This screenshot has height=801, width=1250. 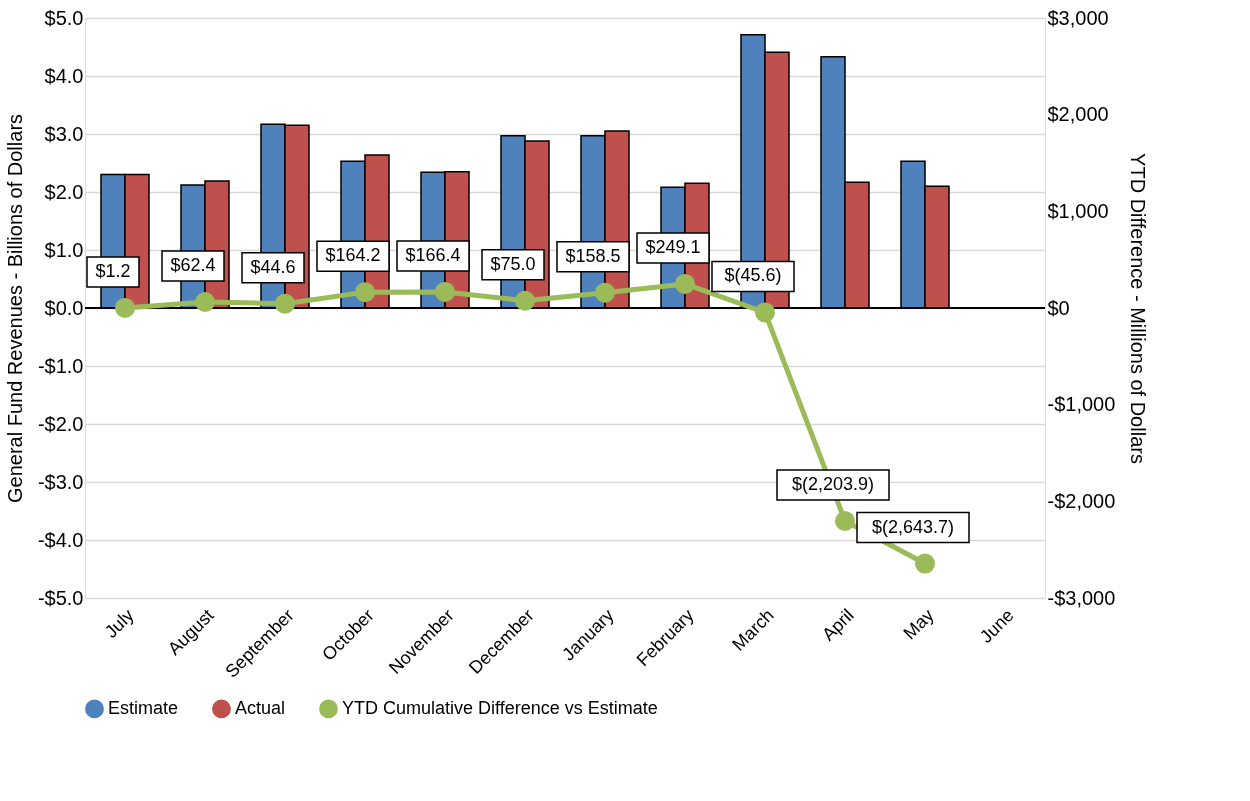 I want to click on y2-axis-title: YTD Difference - Millions of Dollars, so click(x=1138, y=308).